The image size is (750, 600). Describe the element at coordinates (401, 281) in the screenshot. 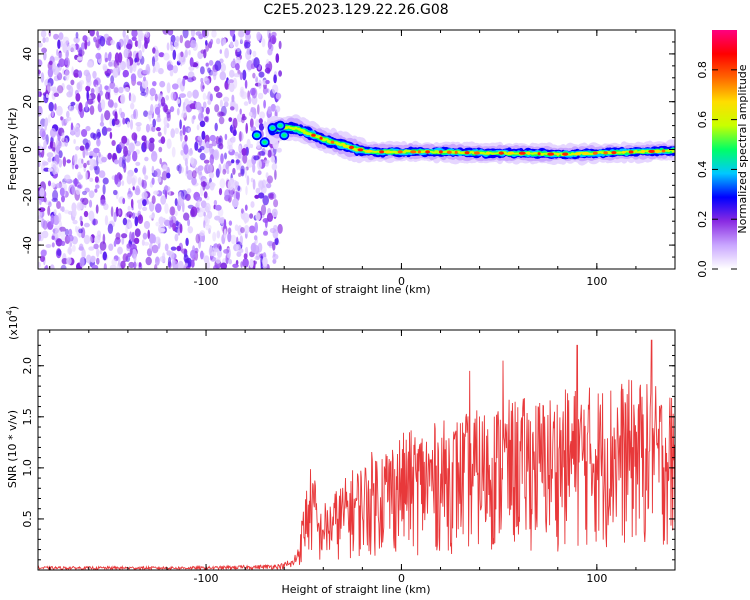

I see `x-tick-label: 0` at that location.